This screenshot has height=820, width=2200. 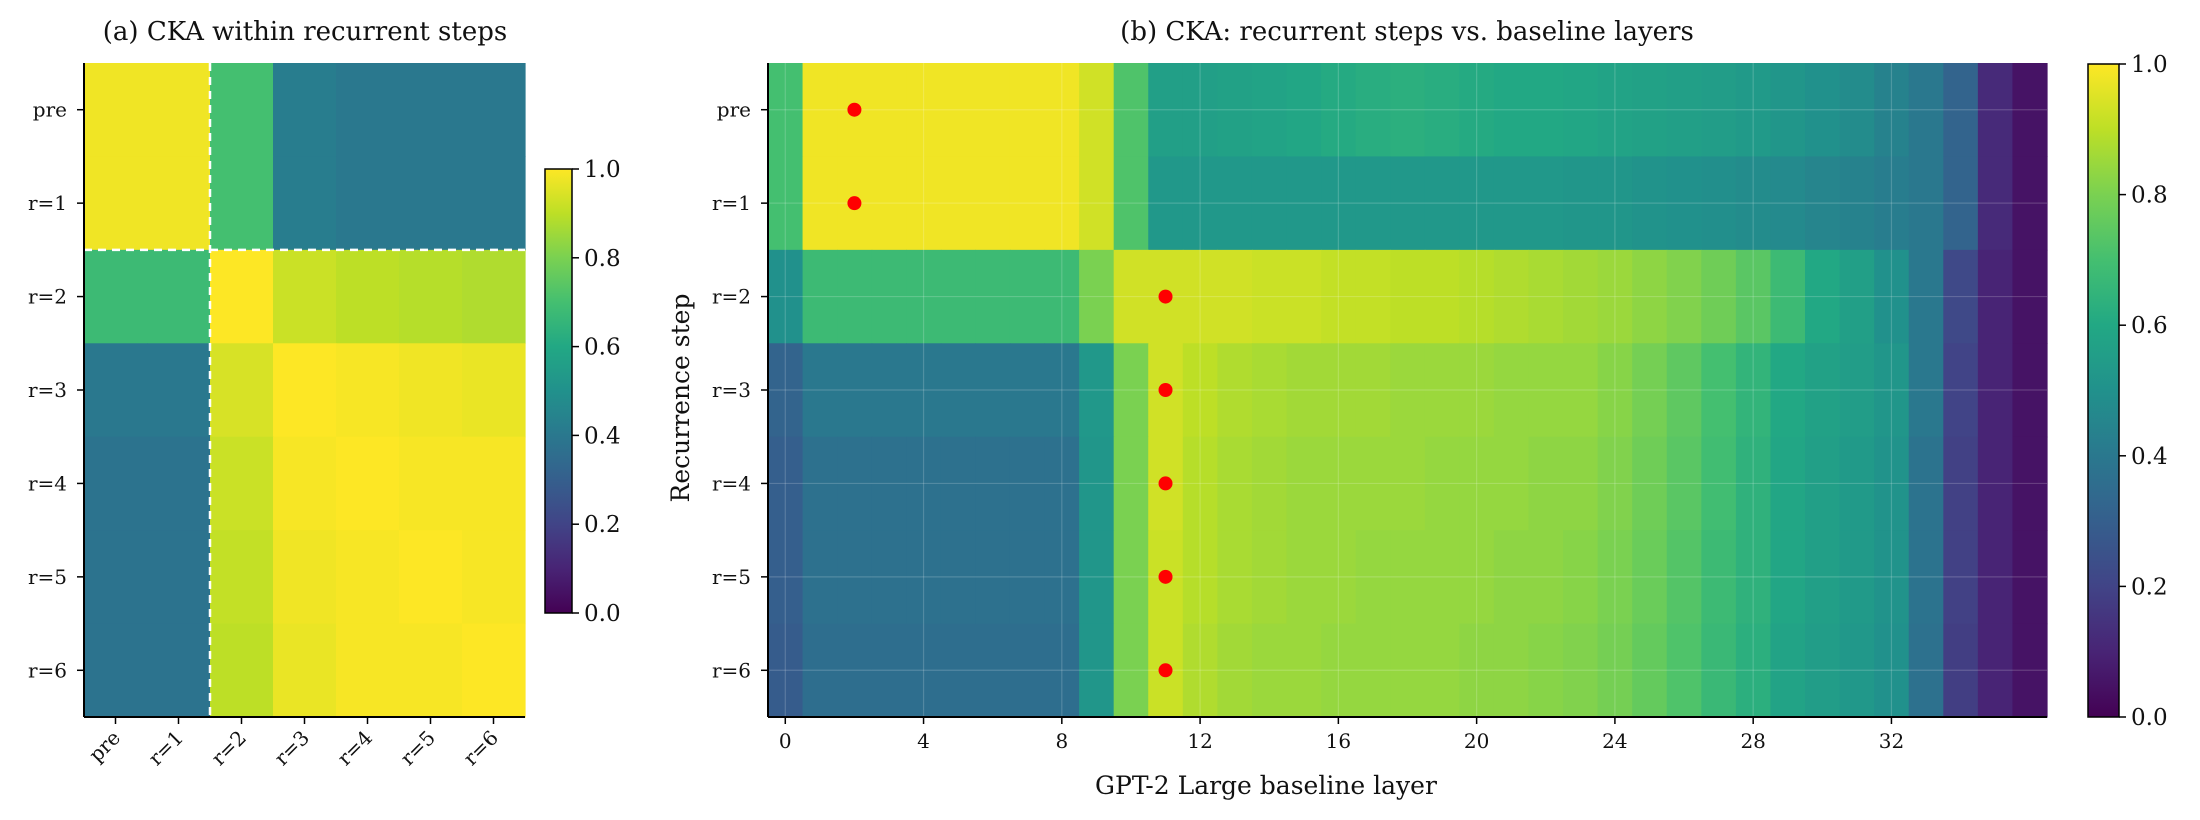 I want to click on panel-b-x-axis-label: GPT-2 Large baseline layer, so click(x=1266, y=785).